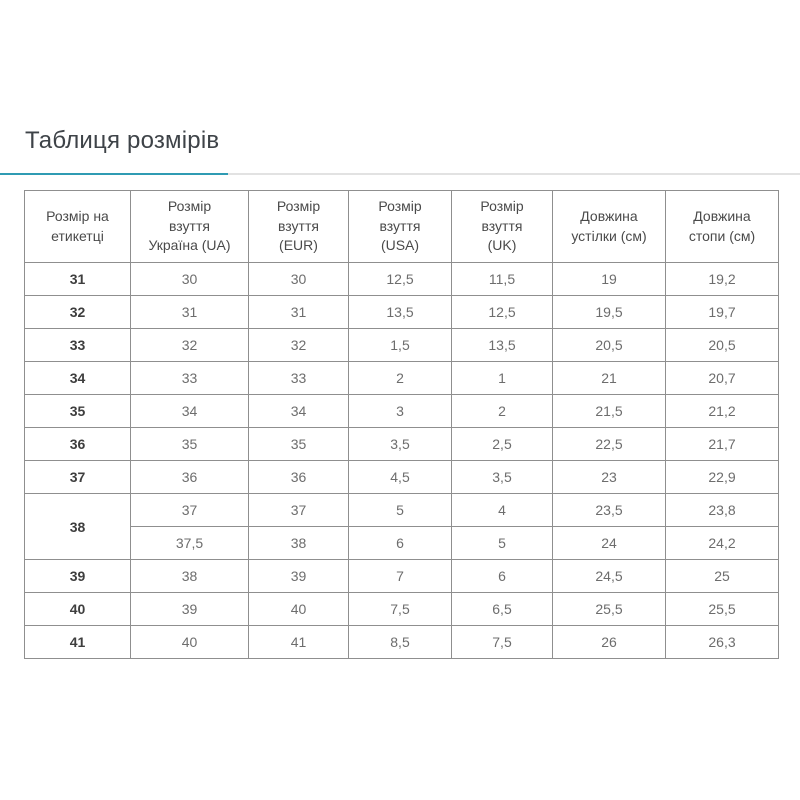  I want to click on table-cell: 22,5, so click(609, 444).